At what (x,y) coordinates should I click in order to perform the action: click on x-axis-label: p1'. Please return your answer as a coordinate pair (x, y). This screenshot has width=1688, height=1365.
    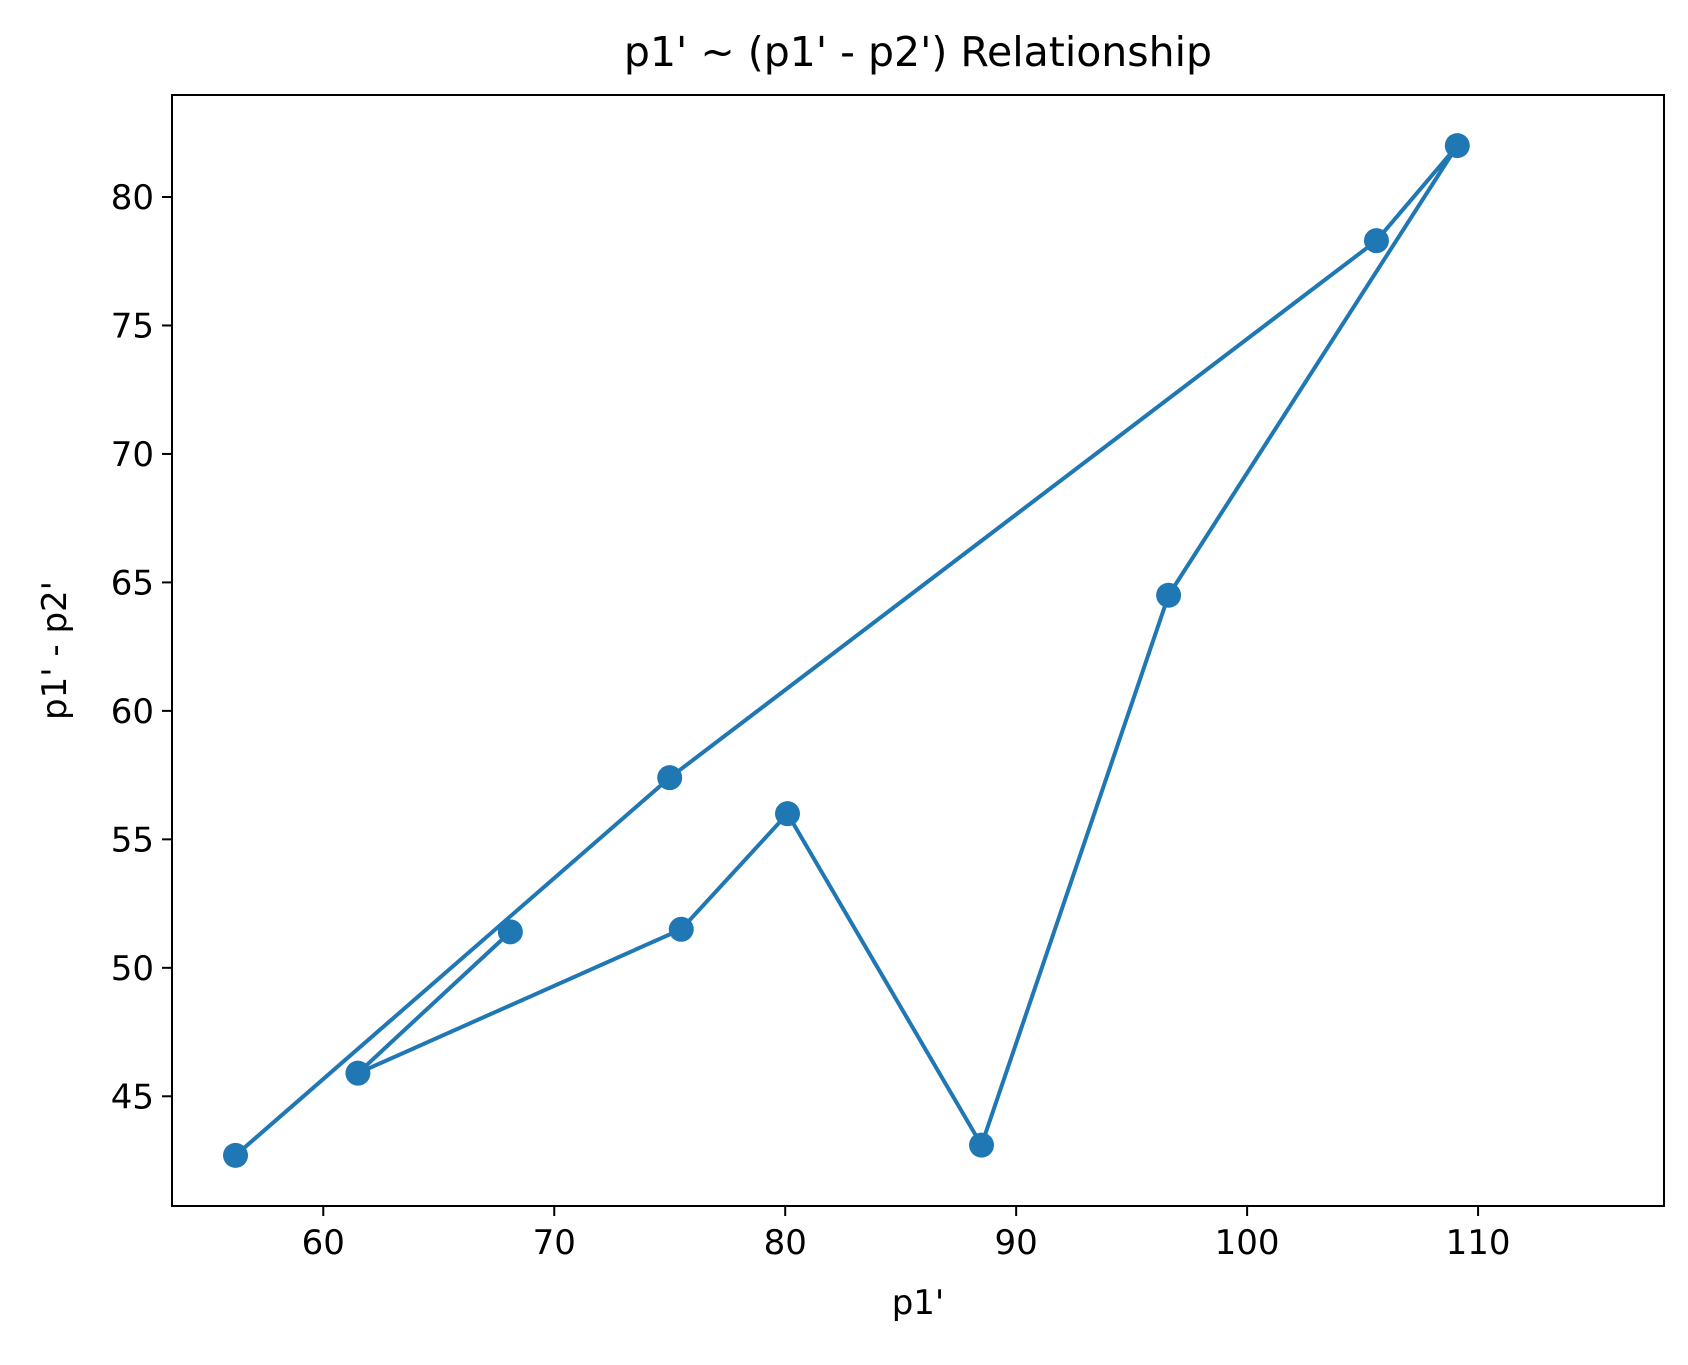
    Looking at the image, I should click on (918, 1303).